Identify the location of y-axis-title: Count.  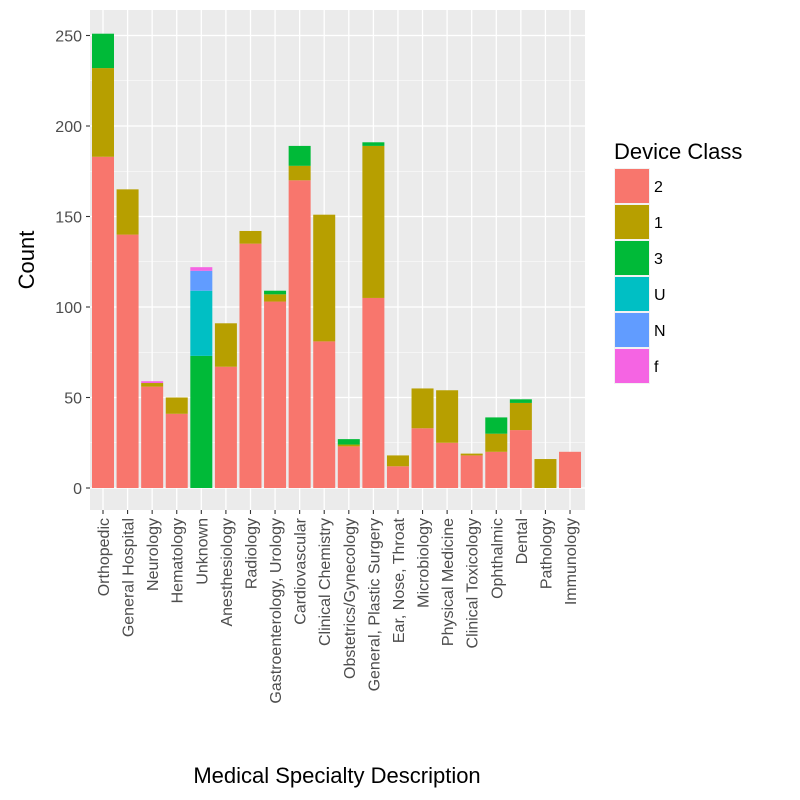
(26, 260).